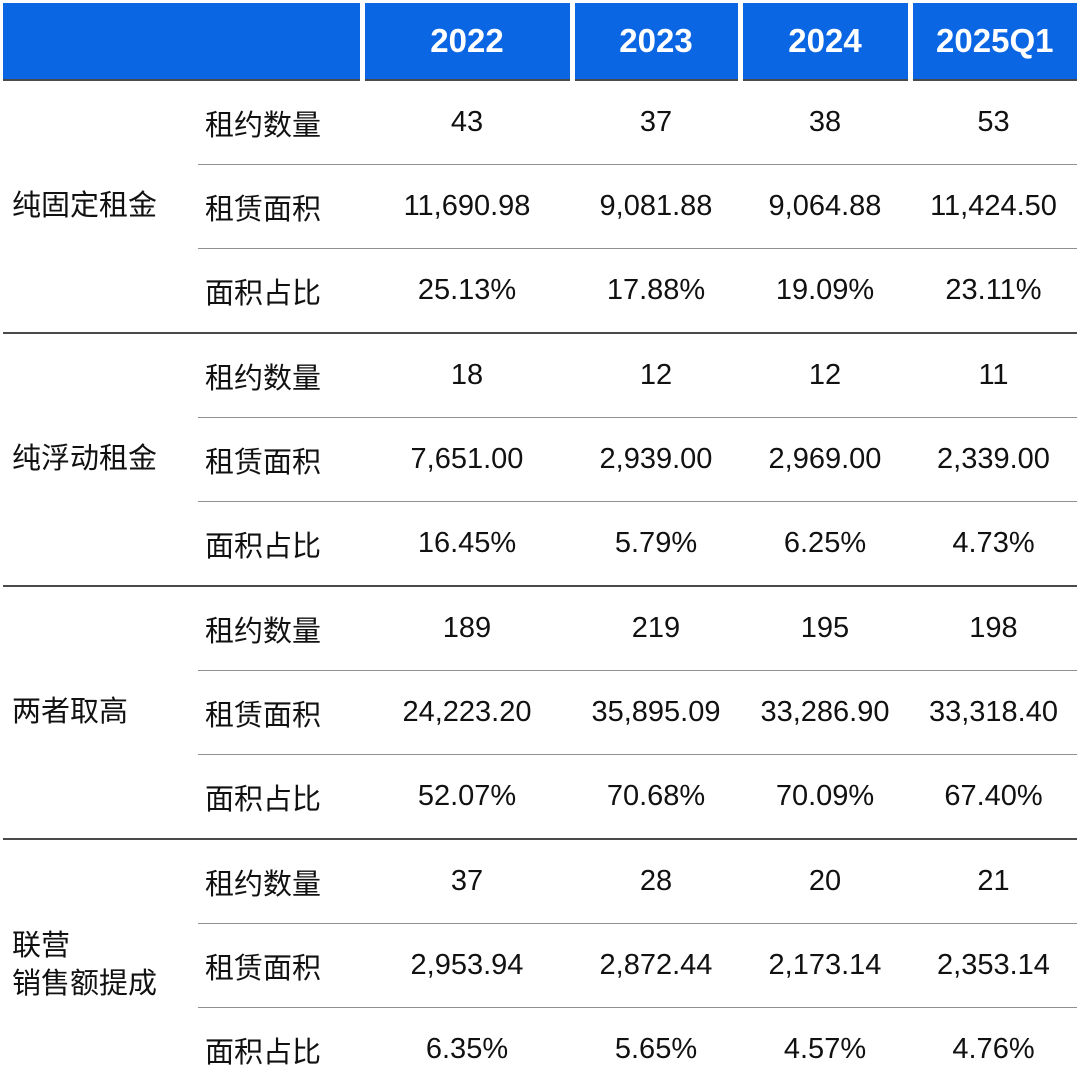 The width and height of the screenshot is (1080, 1091). I want to click on value-cell: 33,286.90, so click(825, 712).